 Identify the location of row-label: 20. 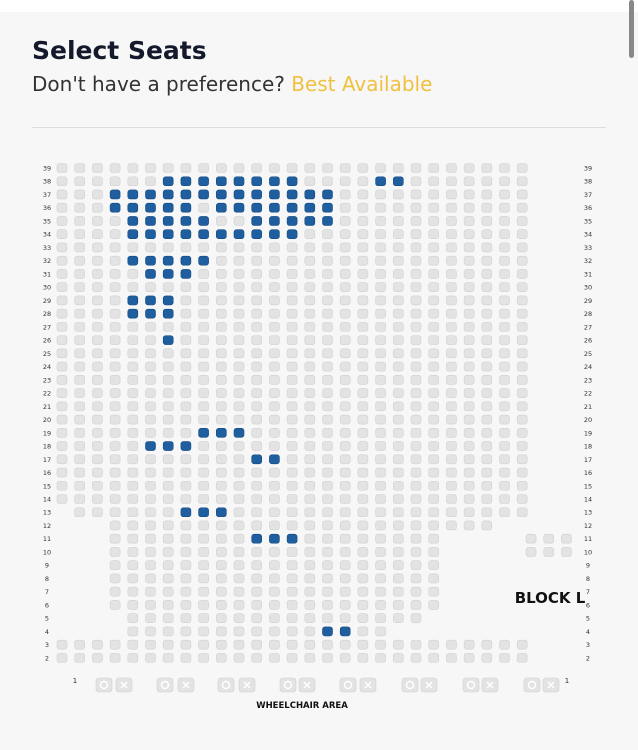
(588, 420).